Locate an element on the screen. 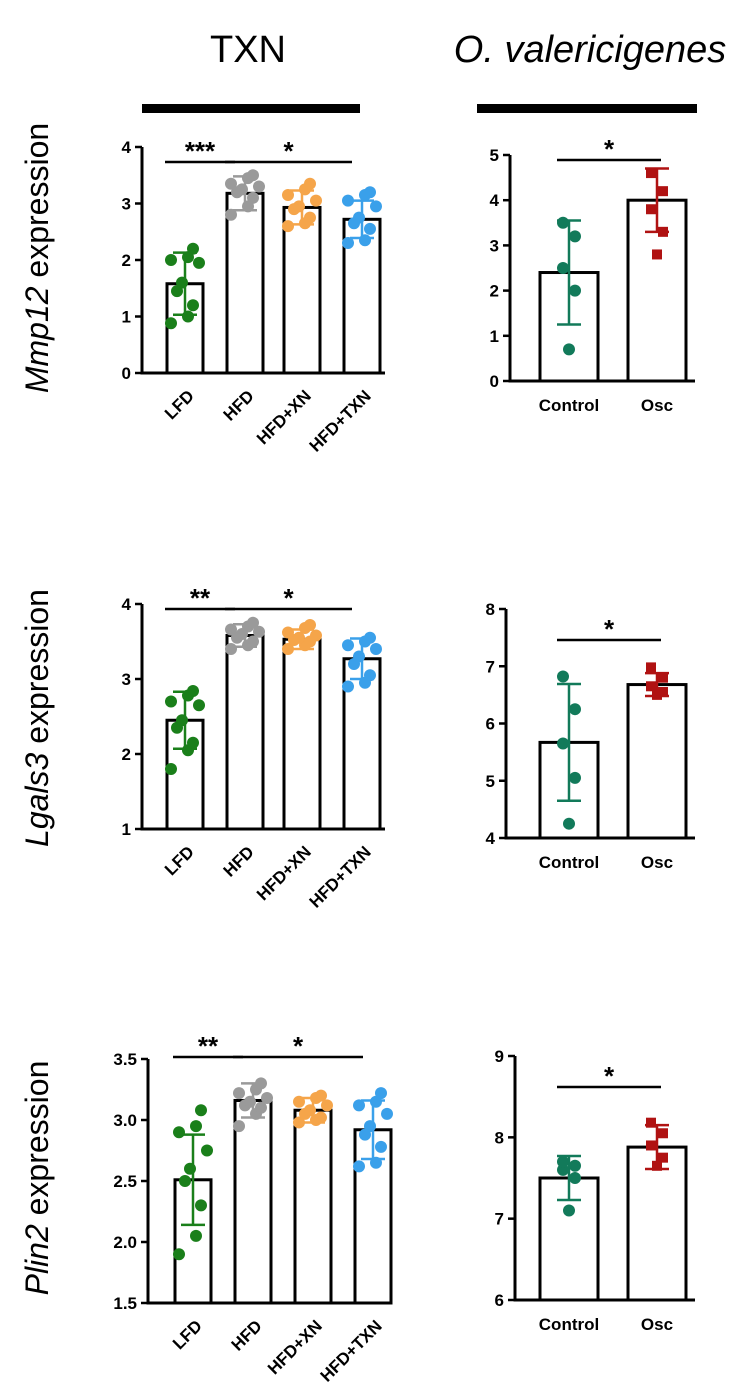  bar-osc is located at coordinates (657, 1223).